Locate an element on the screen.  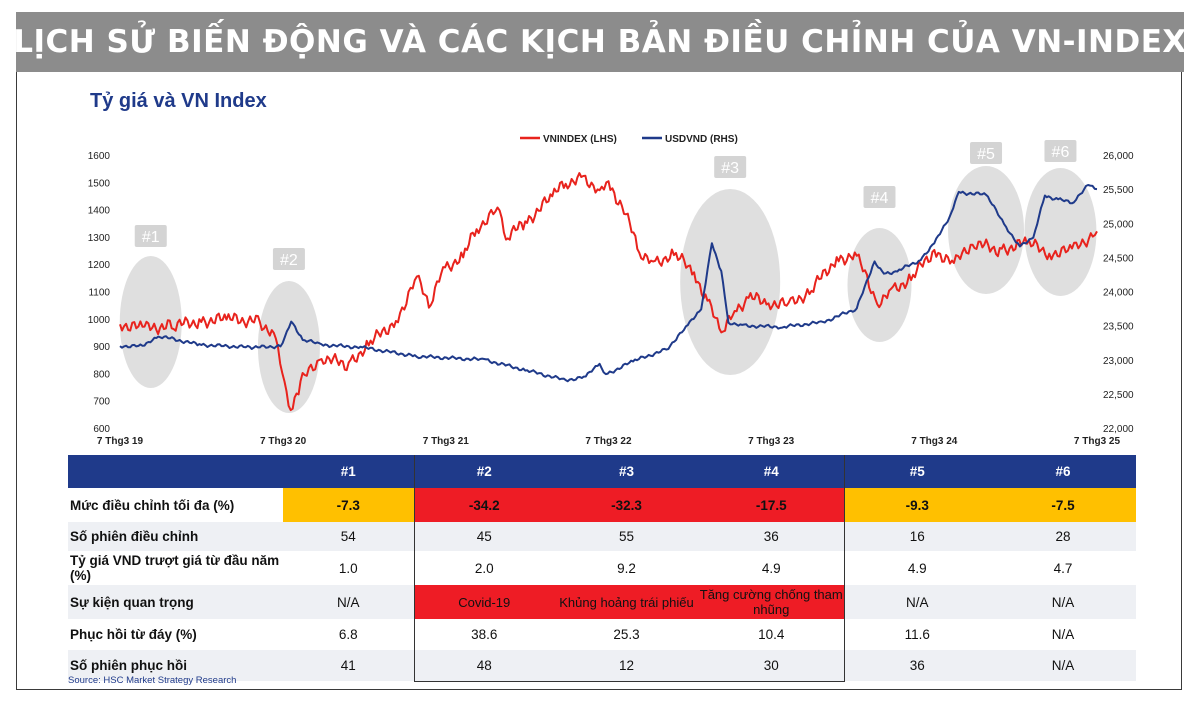
table-cell: 9.2 is located at coordinates (626, 568).